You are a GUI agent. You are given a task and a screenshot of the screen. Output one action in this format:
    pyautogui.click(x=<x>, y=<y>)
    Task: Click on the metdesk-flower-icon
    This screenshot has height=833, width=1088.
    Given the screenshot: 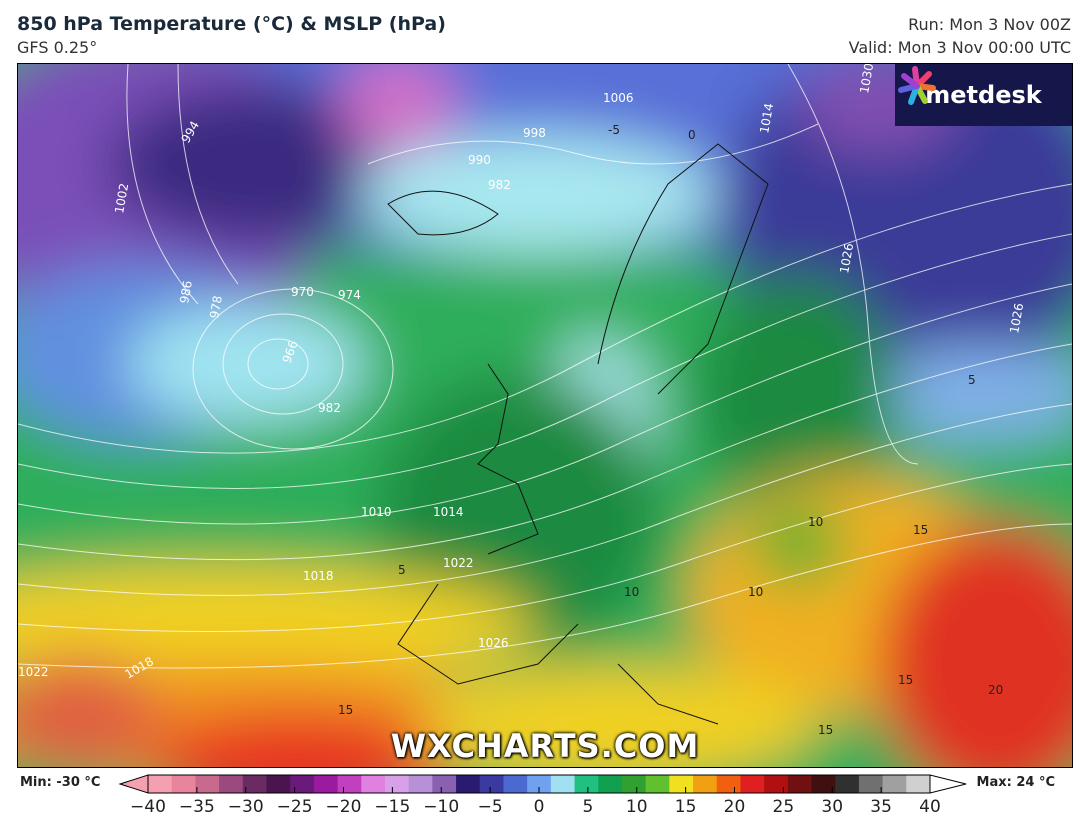 What is the action you would take?
    pyautogui.click(x=917, y=85)
    